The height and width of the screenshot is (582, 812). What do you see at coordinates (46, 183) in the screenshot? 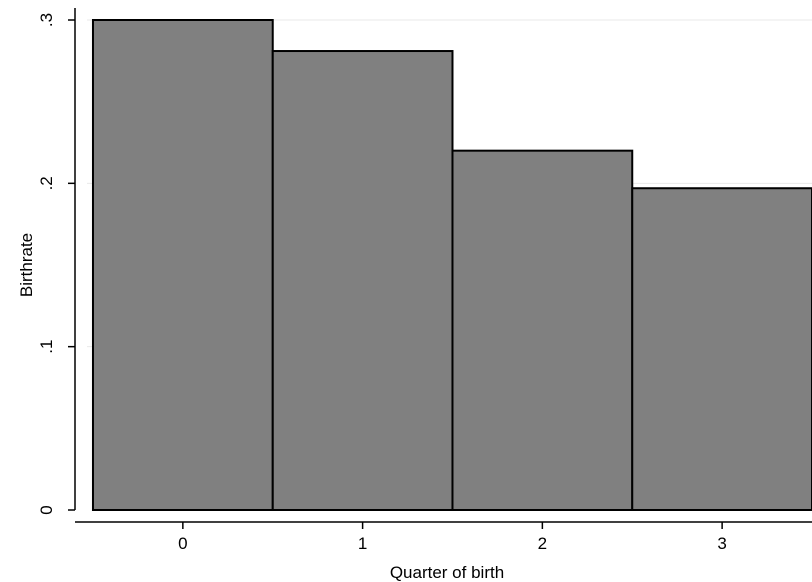
I see `y-tick-label-2: .2` at bounding box center [46, 183].